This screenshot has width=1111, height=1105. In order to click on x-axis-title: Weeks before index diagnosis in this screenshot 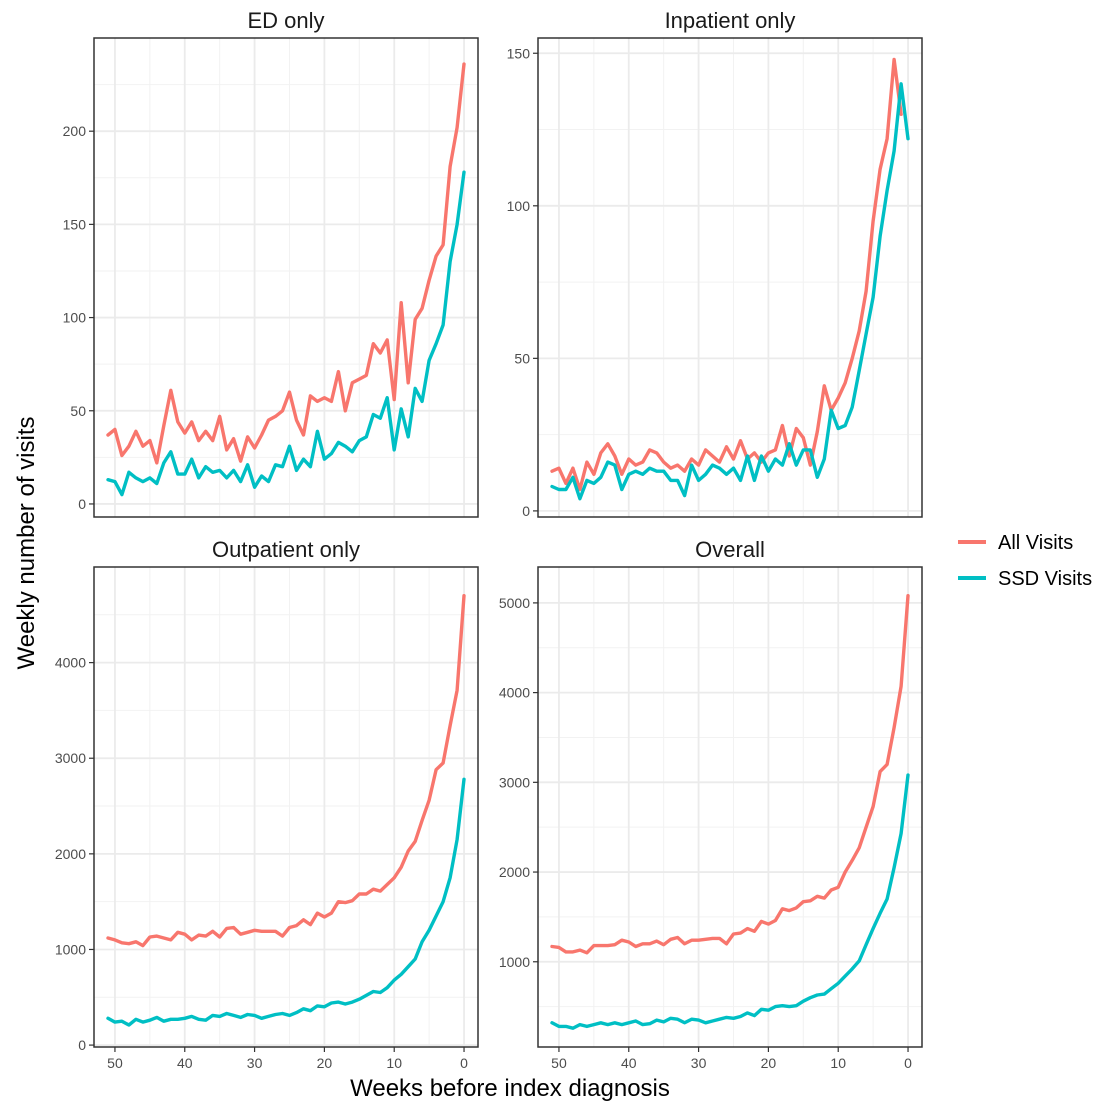, I will do `click(510, 1088)`.